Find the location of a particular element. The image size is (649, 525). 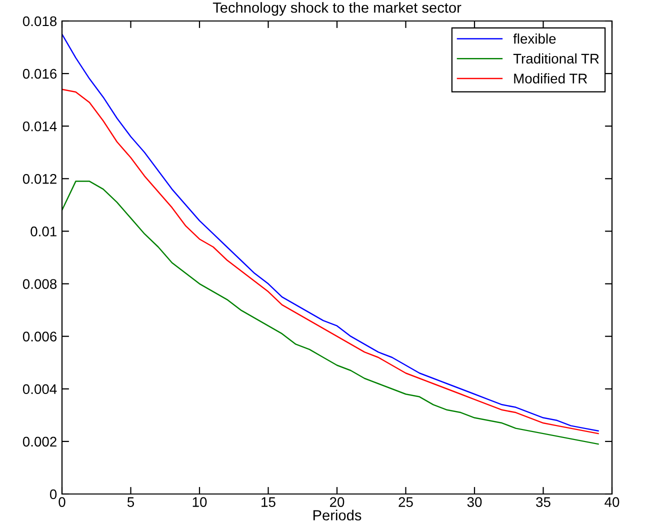

x-tick-label: 20 is located at coordinates (337, 502).